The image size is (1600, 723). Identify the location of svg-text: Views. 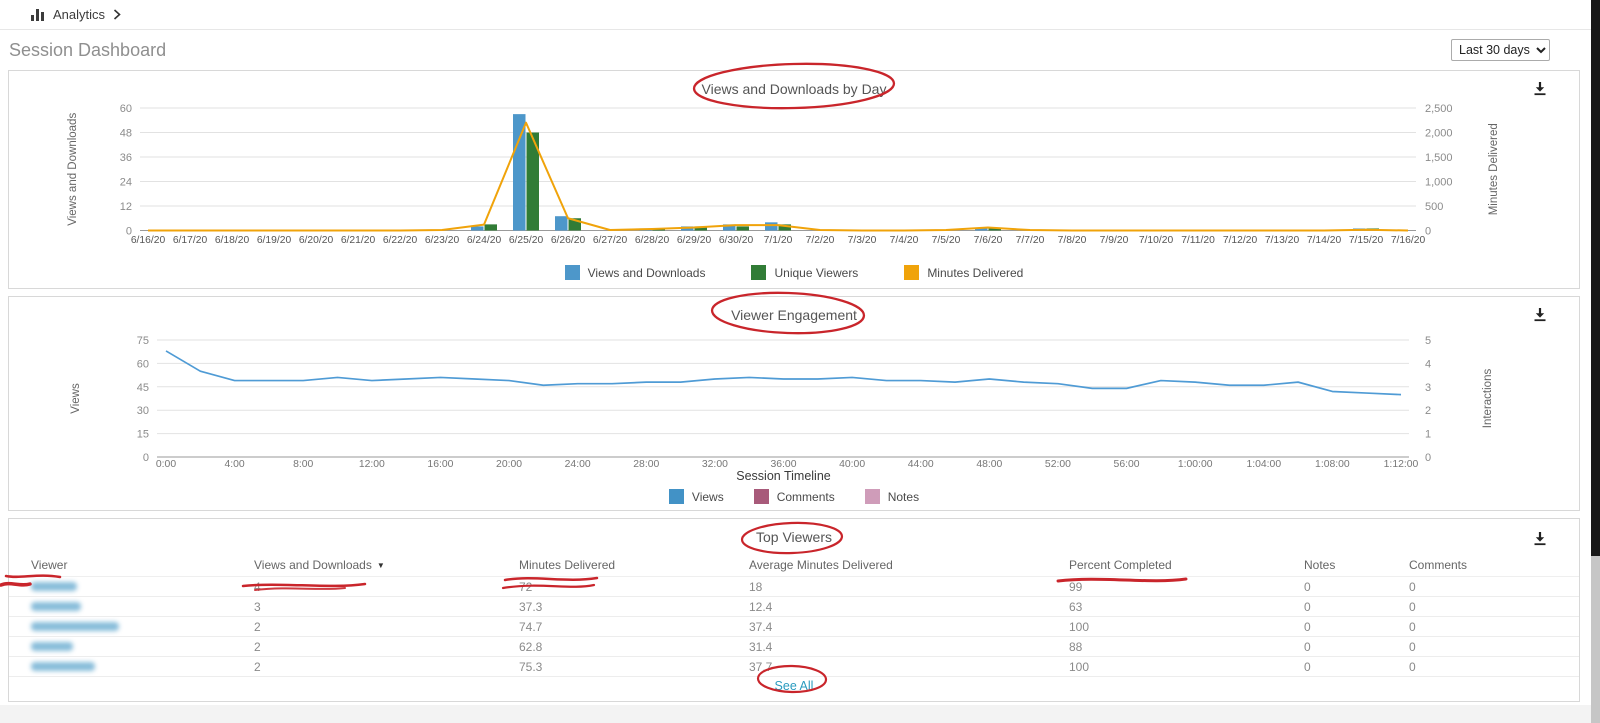
(76, 398).